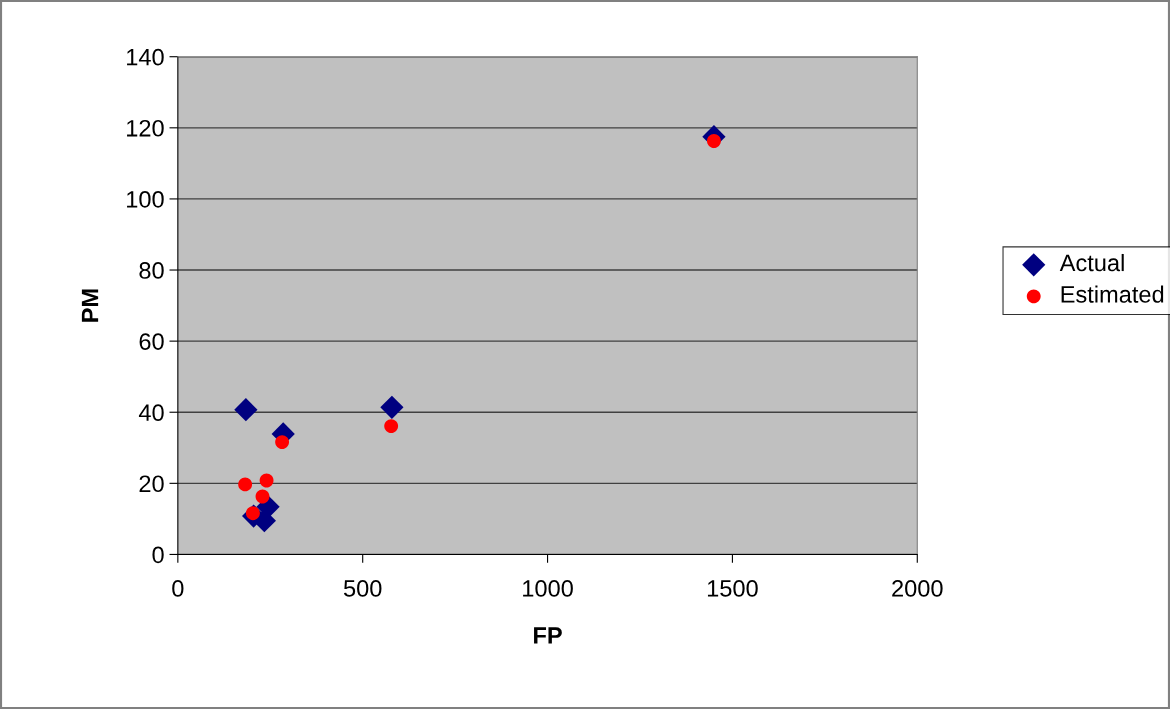 The height and width of the screenshot is (709, 1170). What do you see at coordinates (151, 484) in the screenshot?
I see `y-tick-label: 20` at bounding box center [151, 484].